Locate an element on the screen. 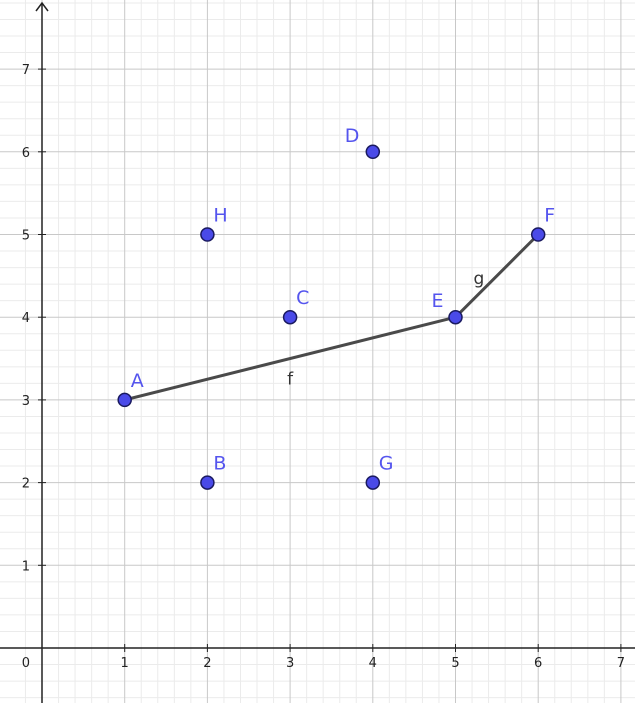 This screenshot has width=635, height=703. y-tick-label: 3 is located at coordinates (26, 401).